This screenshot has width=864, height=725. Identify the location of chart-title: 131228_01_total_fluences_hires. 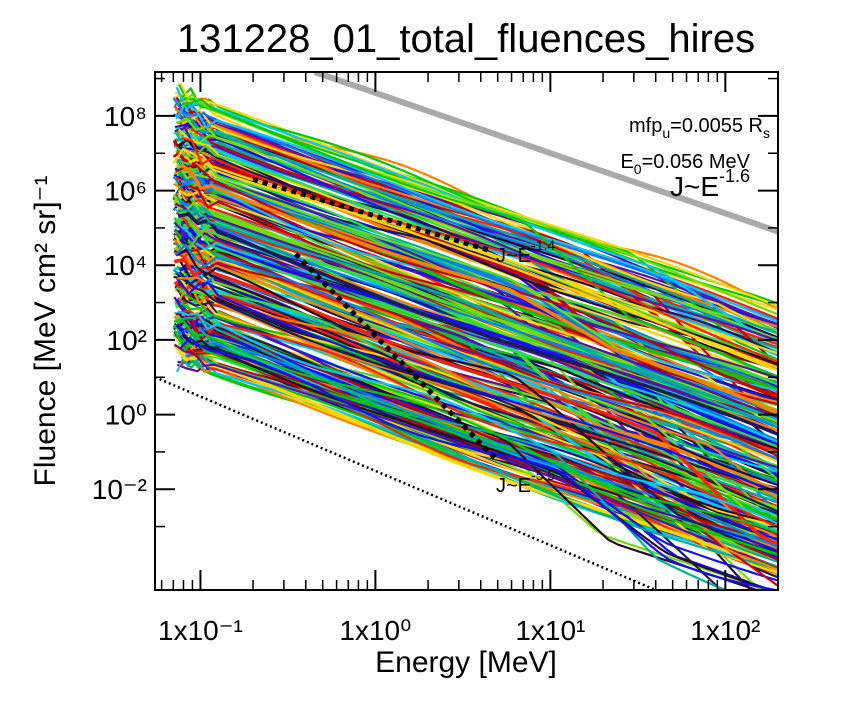
(466, 39).